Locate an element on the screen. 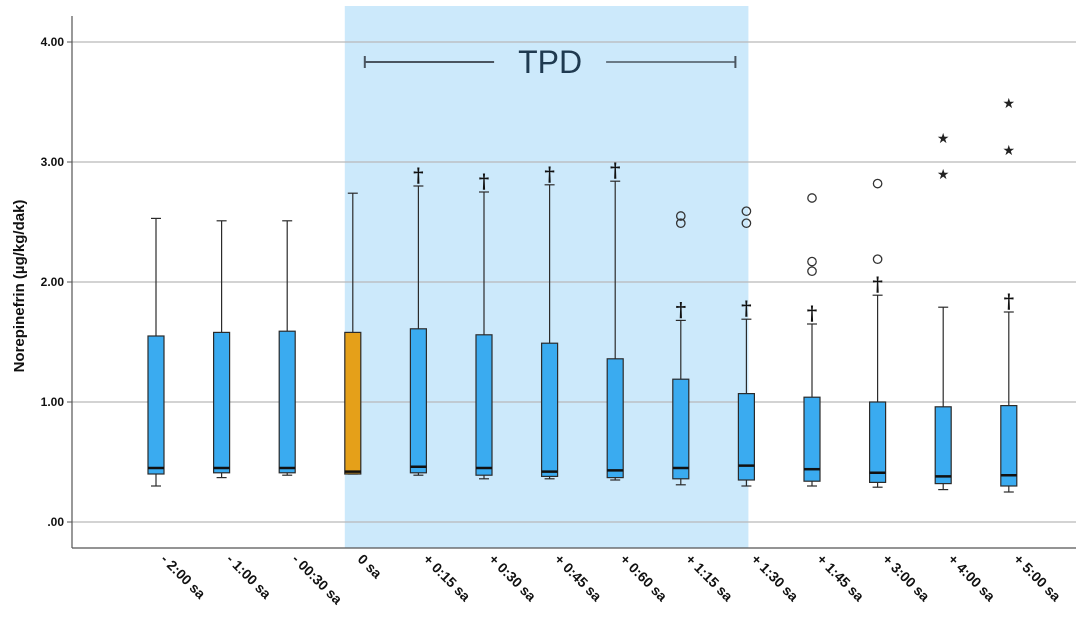 This screenshot has width=1079, height=633. x-tick-label: + 1:30 sa is located at coordinates (775, 578).